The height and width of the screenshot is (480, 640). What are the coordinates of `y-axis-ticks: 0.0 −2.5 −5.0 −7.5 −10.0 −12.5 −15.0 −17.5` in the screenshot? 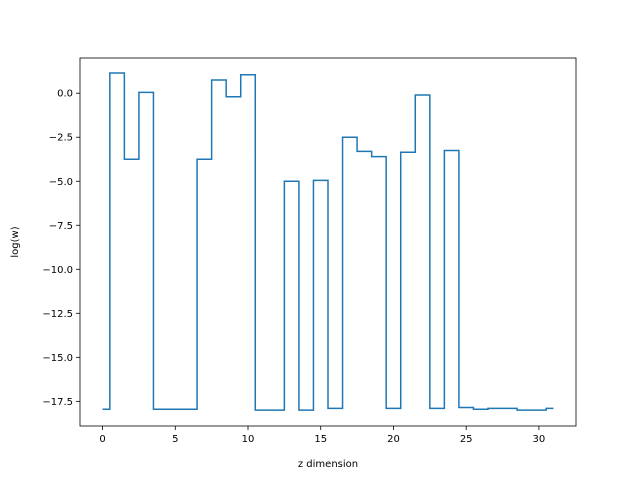 It's located at (61, 248).